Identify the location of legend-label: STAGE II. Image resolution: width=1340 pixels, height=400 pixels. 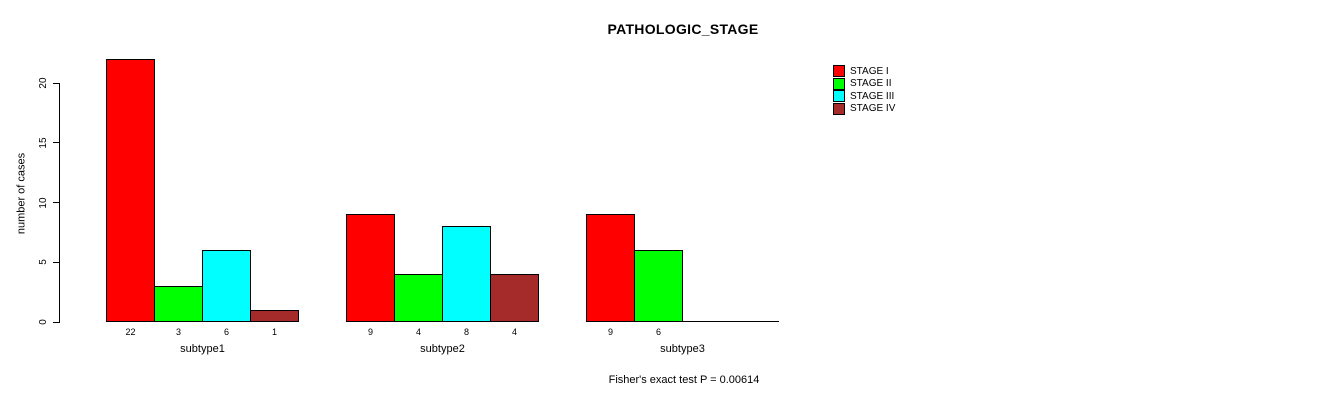
(871, 84).